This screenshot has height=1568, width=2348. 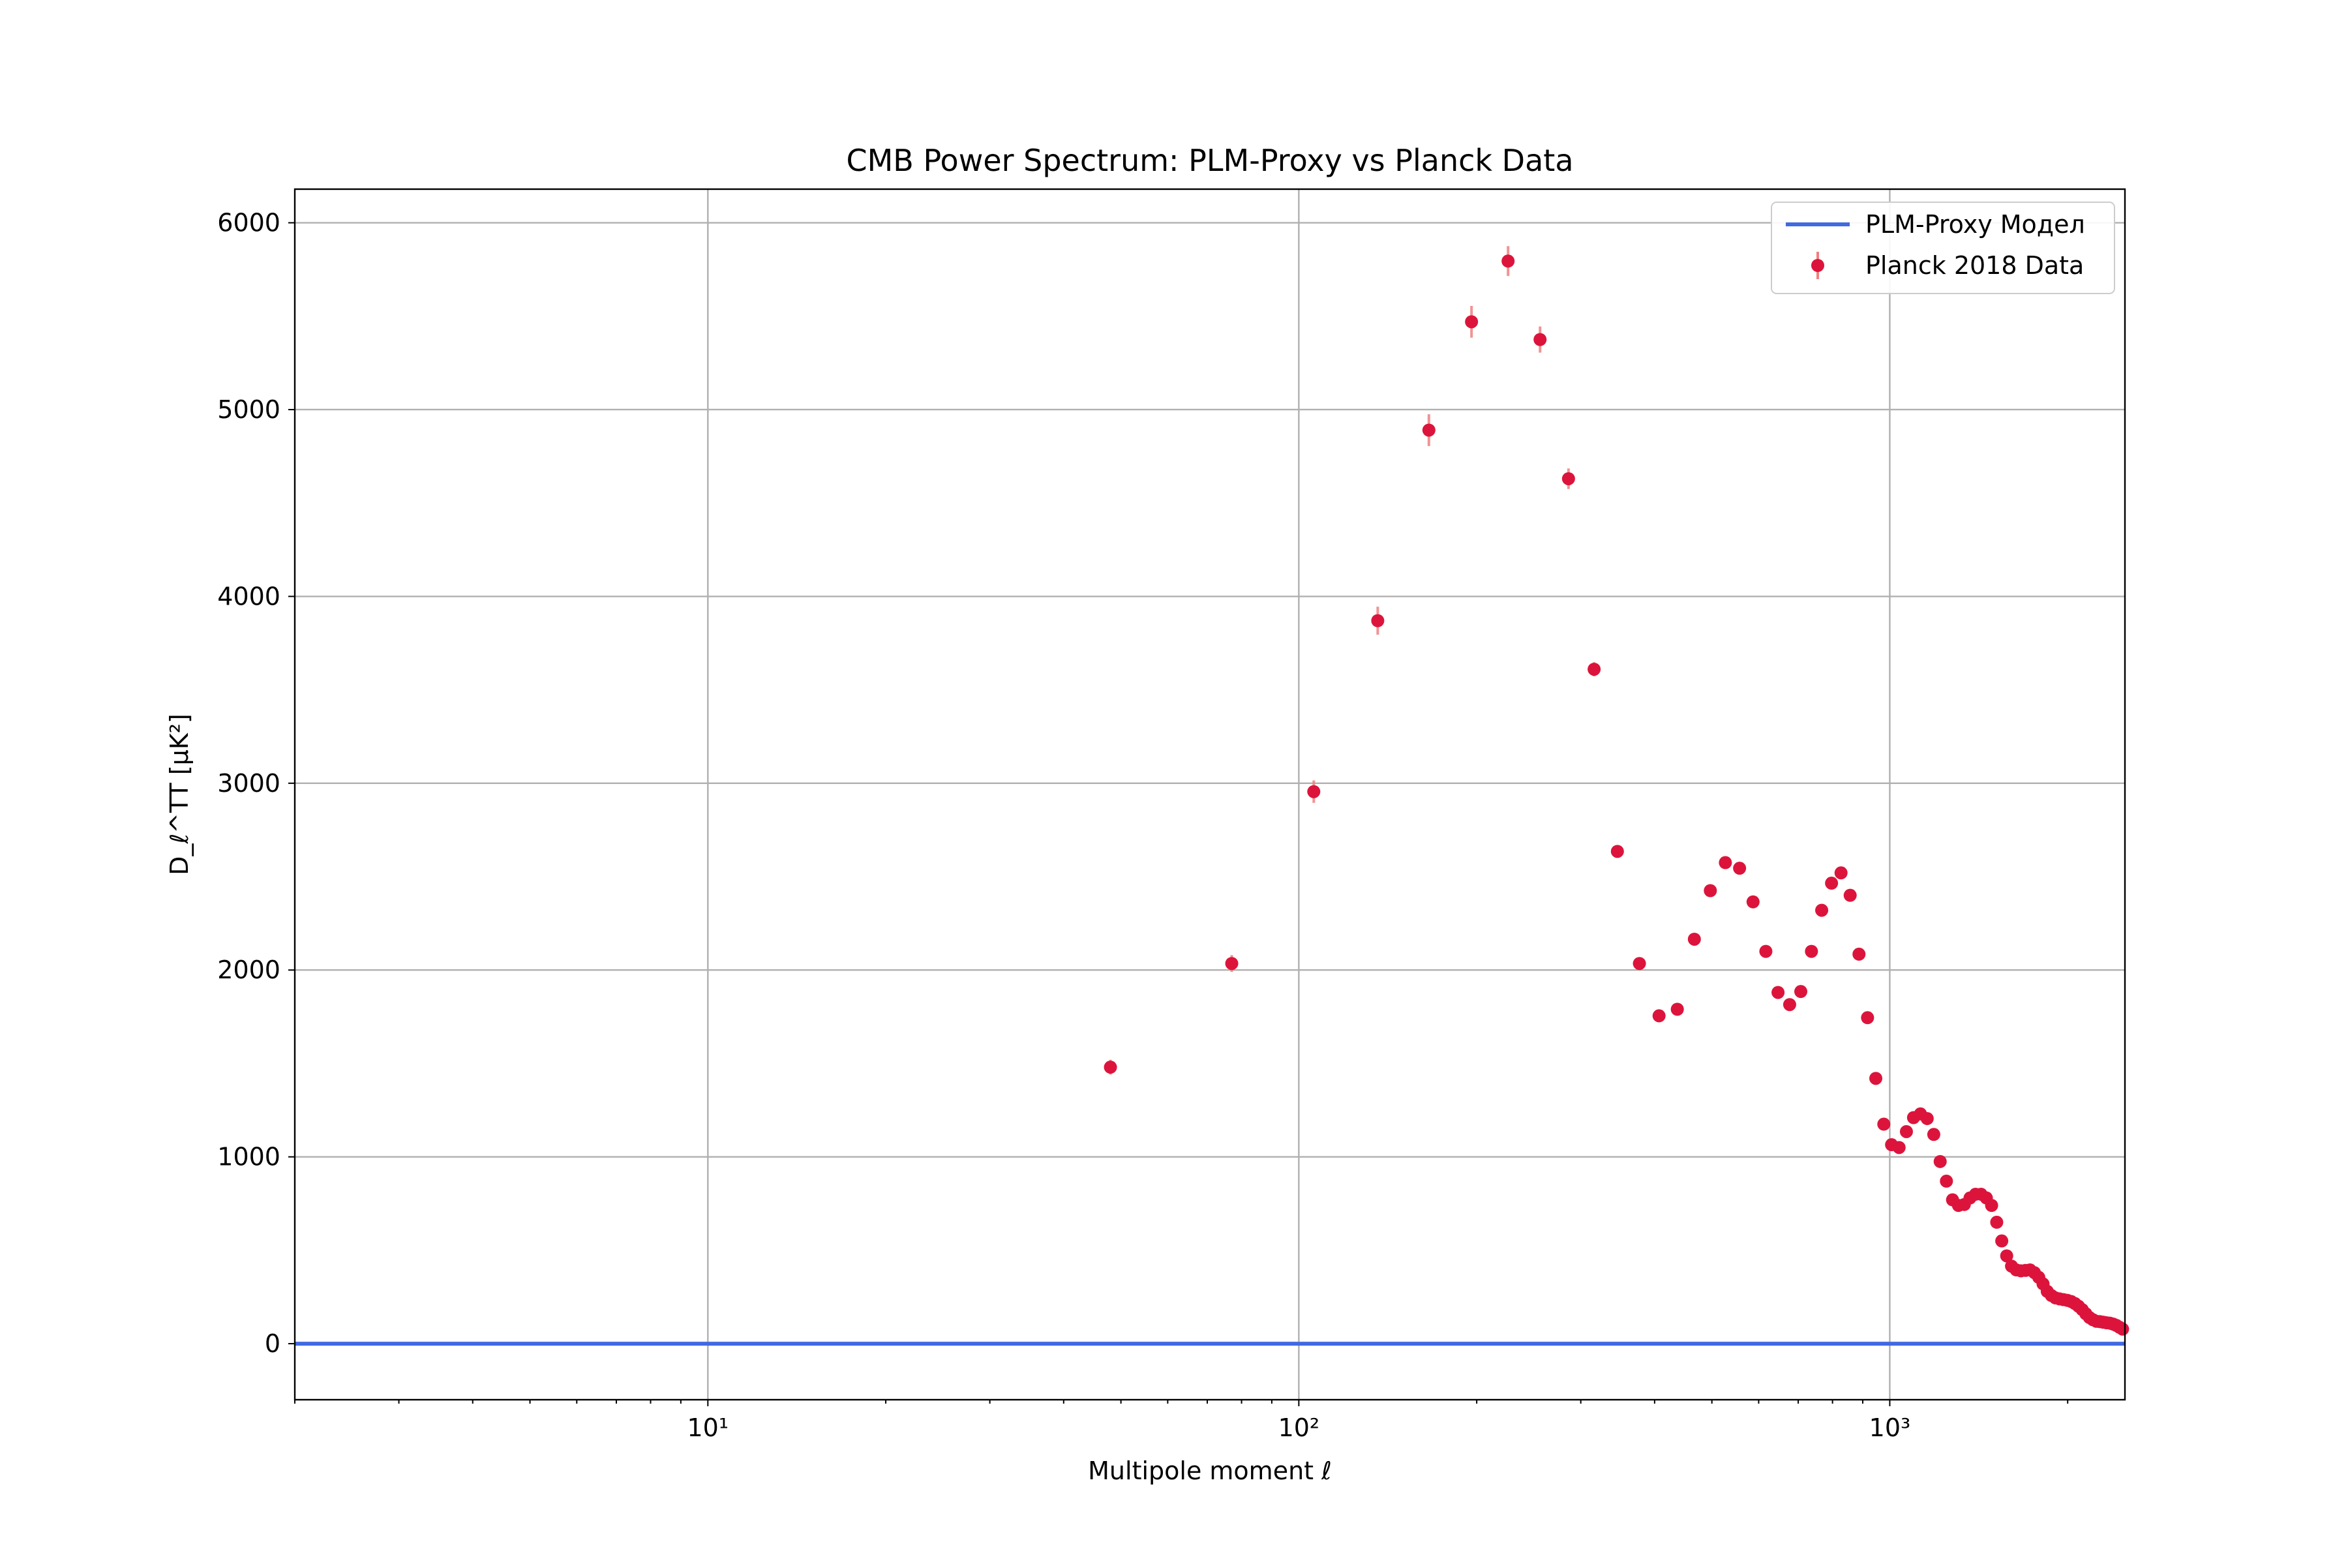 I want to click on y-tick-label: 5000, so click(x=249, y=409).